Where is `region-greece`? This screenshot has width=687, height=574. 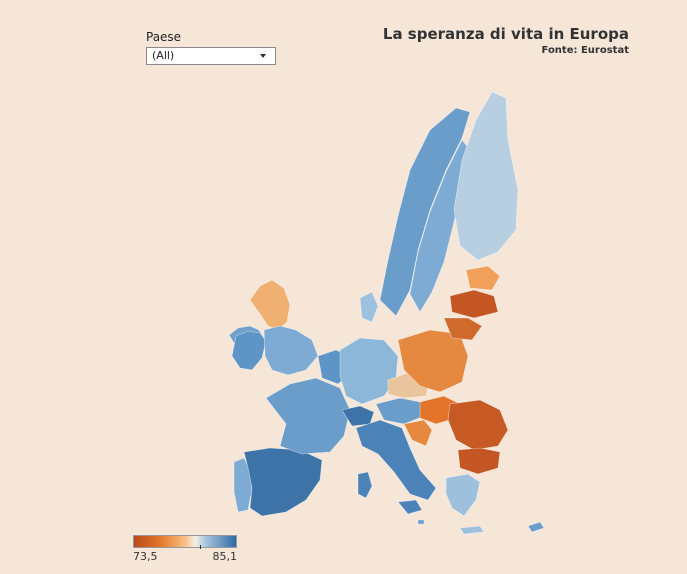 region-greece is located at coordinates (463, 495).